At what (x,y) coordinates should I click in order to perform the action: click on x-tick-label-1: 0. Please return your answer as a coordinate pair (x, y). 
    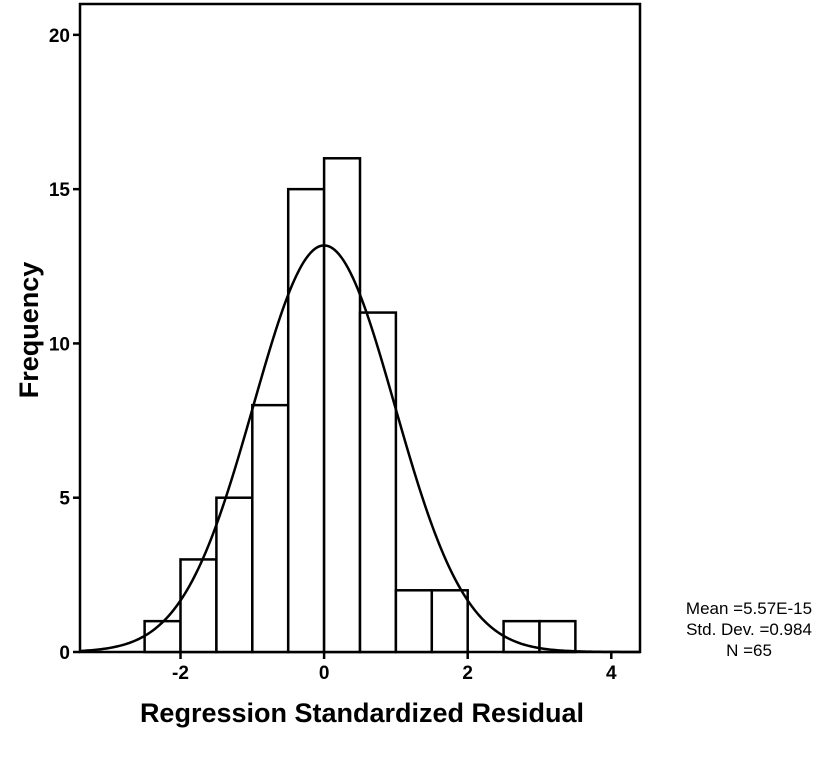
    Looking at the image, I should click on (324, 673).